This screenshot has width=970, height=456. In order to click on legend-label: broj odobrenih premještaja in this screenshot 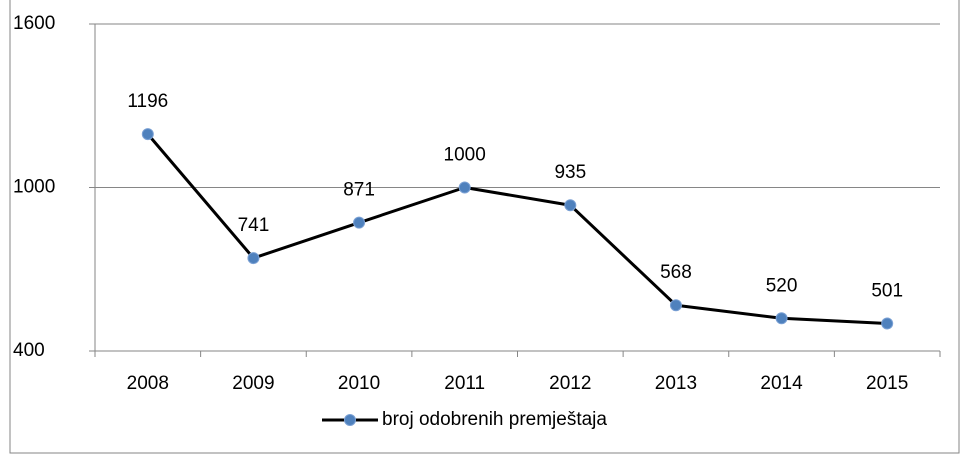, I will do `click(494, 419)`.